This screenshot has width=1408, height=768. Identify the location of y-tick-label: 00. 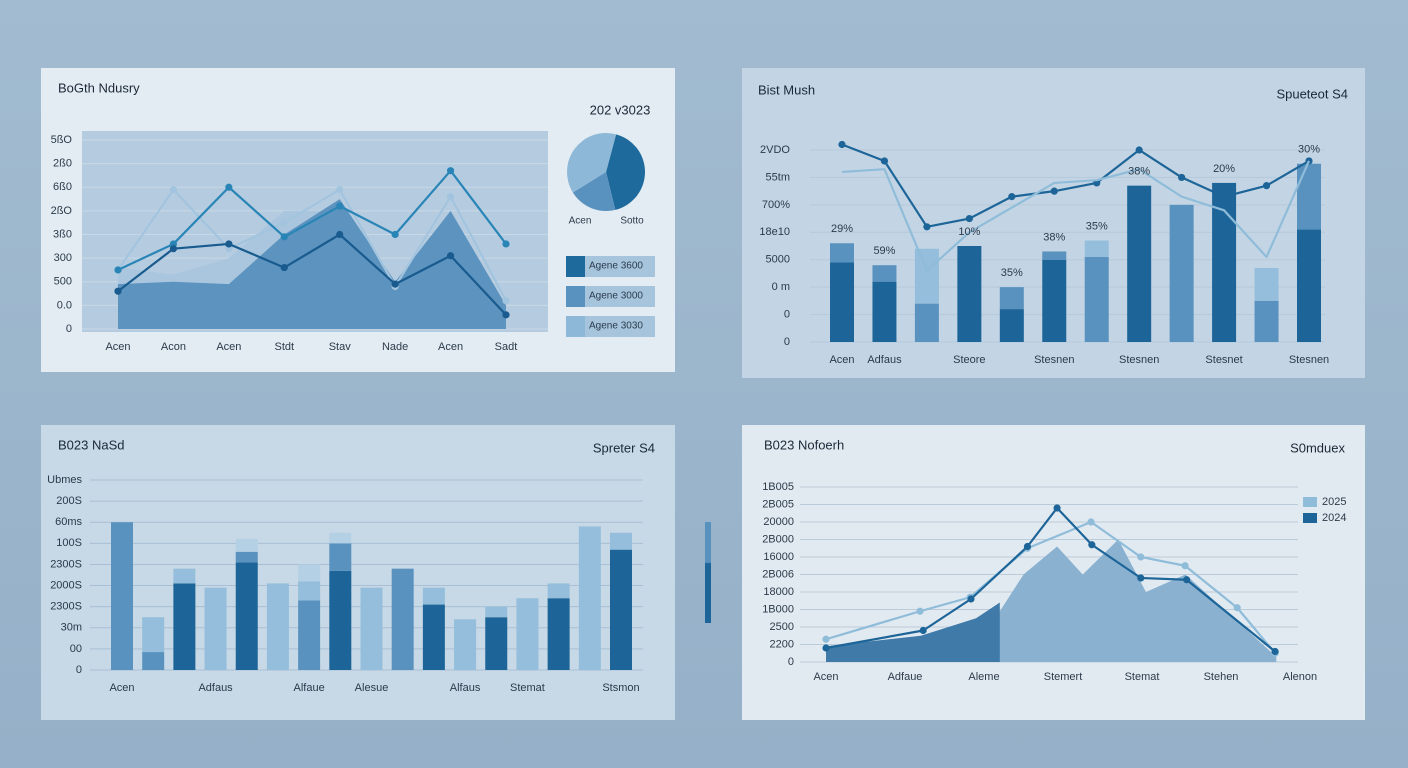
(76, 649).